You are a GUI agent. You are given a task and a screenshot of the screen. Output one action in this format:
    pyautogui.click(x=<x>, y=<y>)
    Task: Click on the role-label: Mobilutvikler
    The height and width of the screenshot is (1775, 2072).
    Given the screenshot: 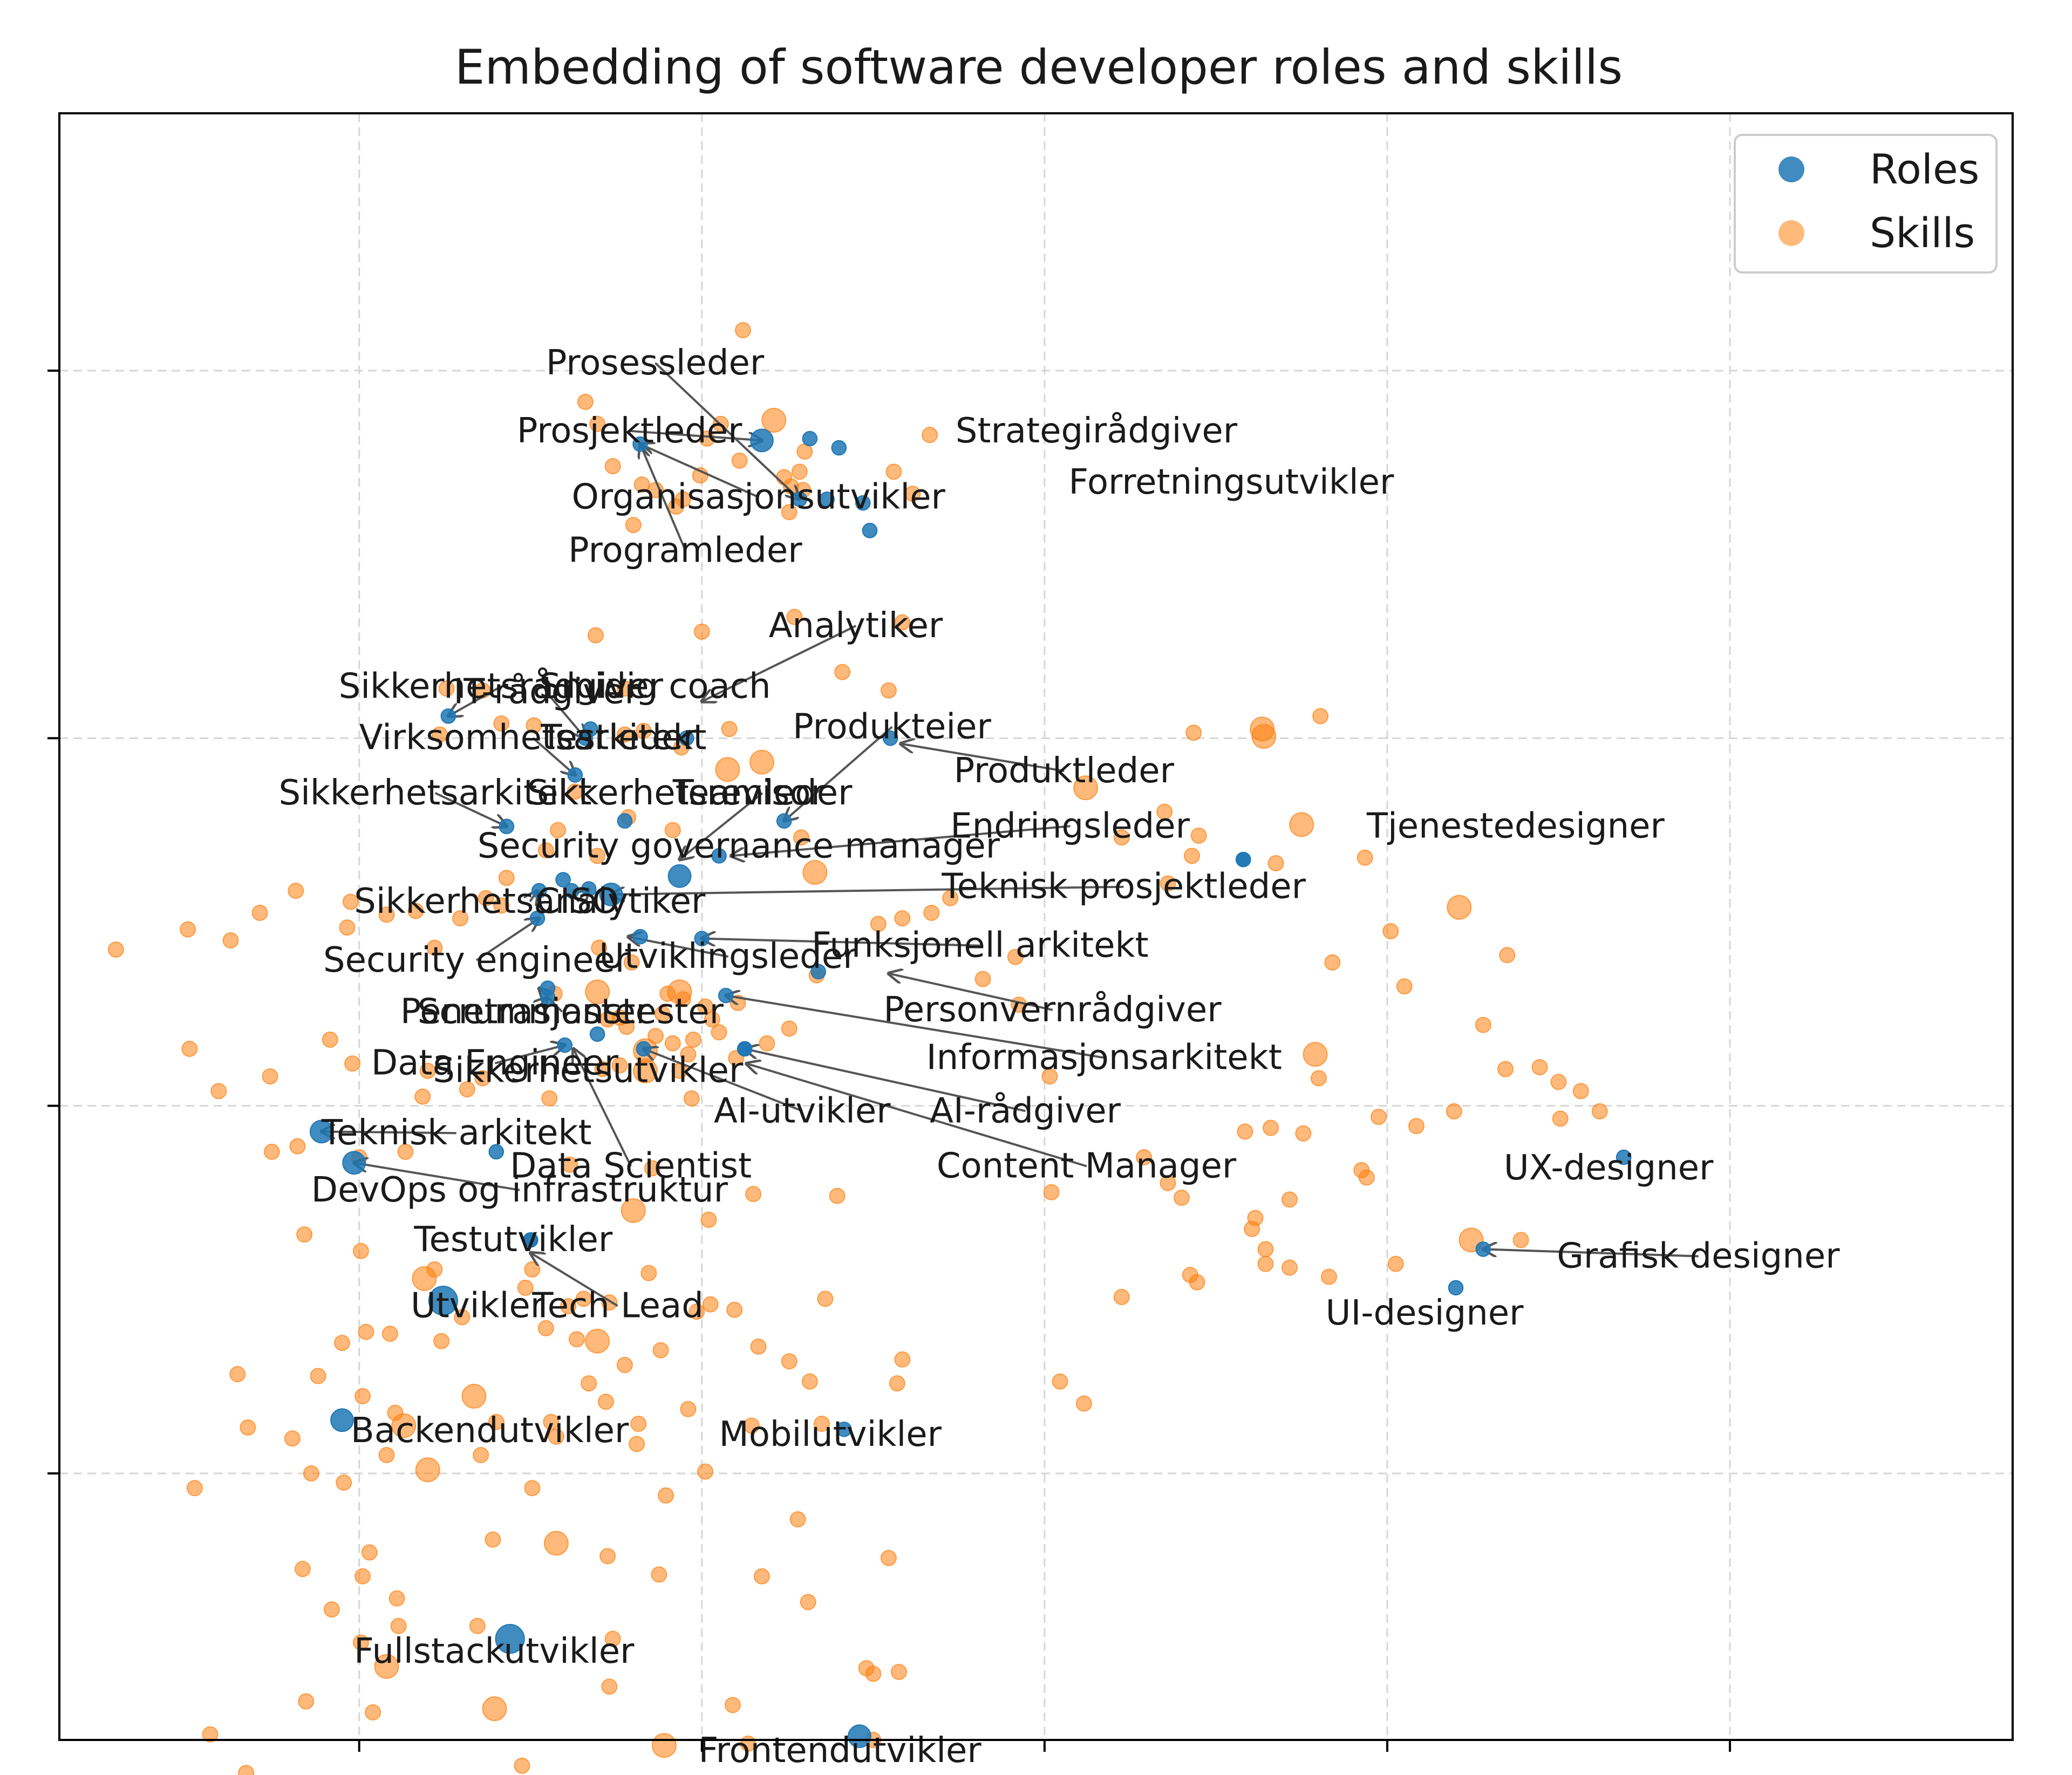 What is the action you would take?
    pyautogui.click(x=830, y=1435)
    